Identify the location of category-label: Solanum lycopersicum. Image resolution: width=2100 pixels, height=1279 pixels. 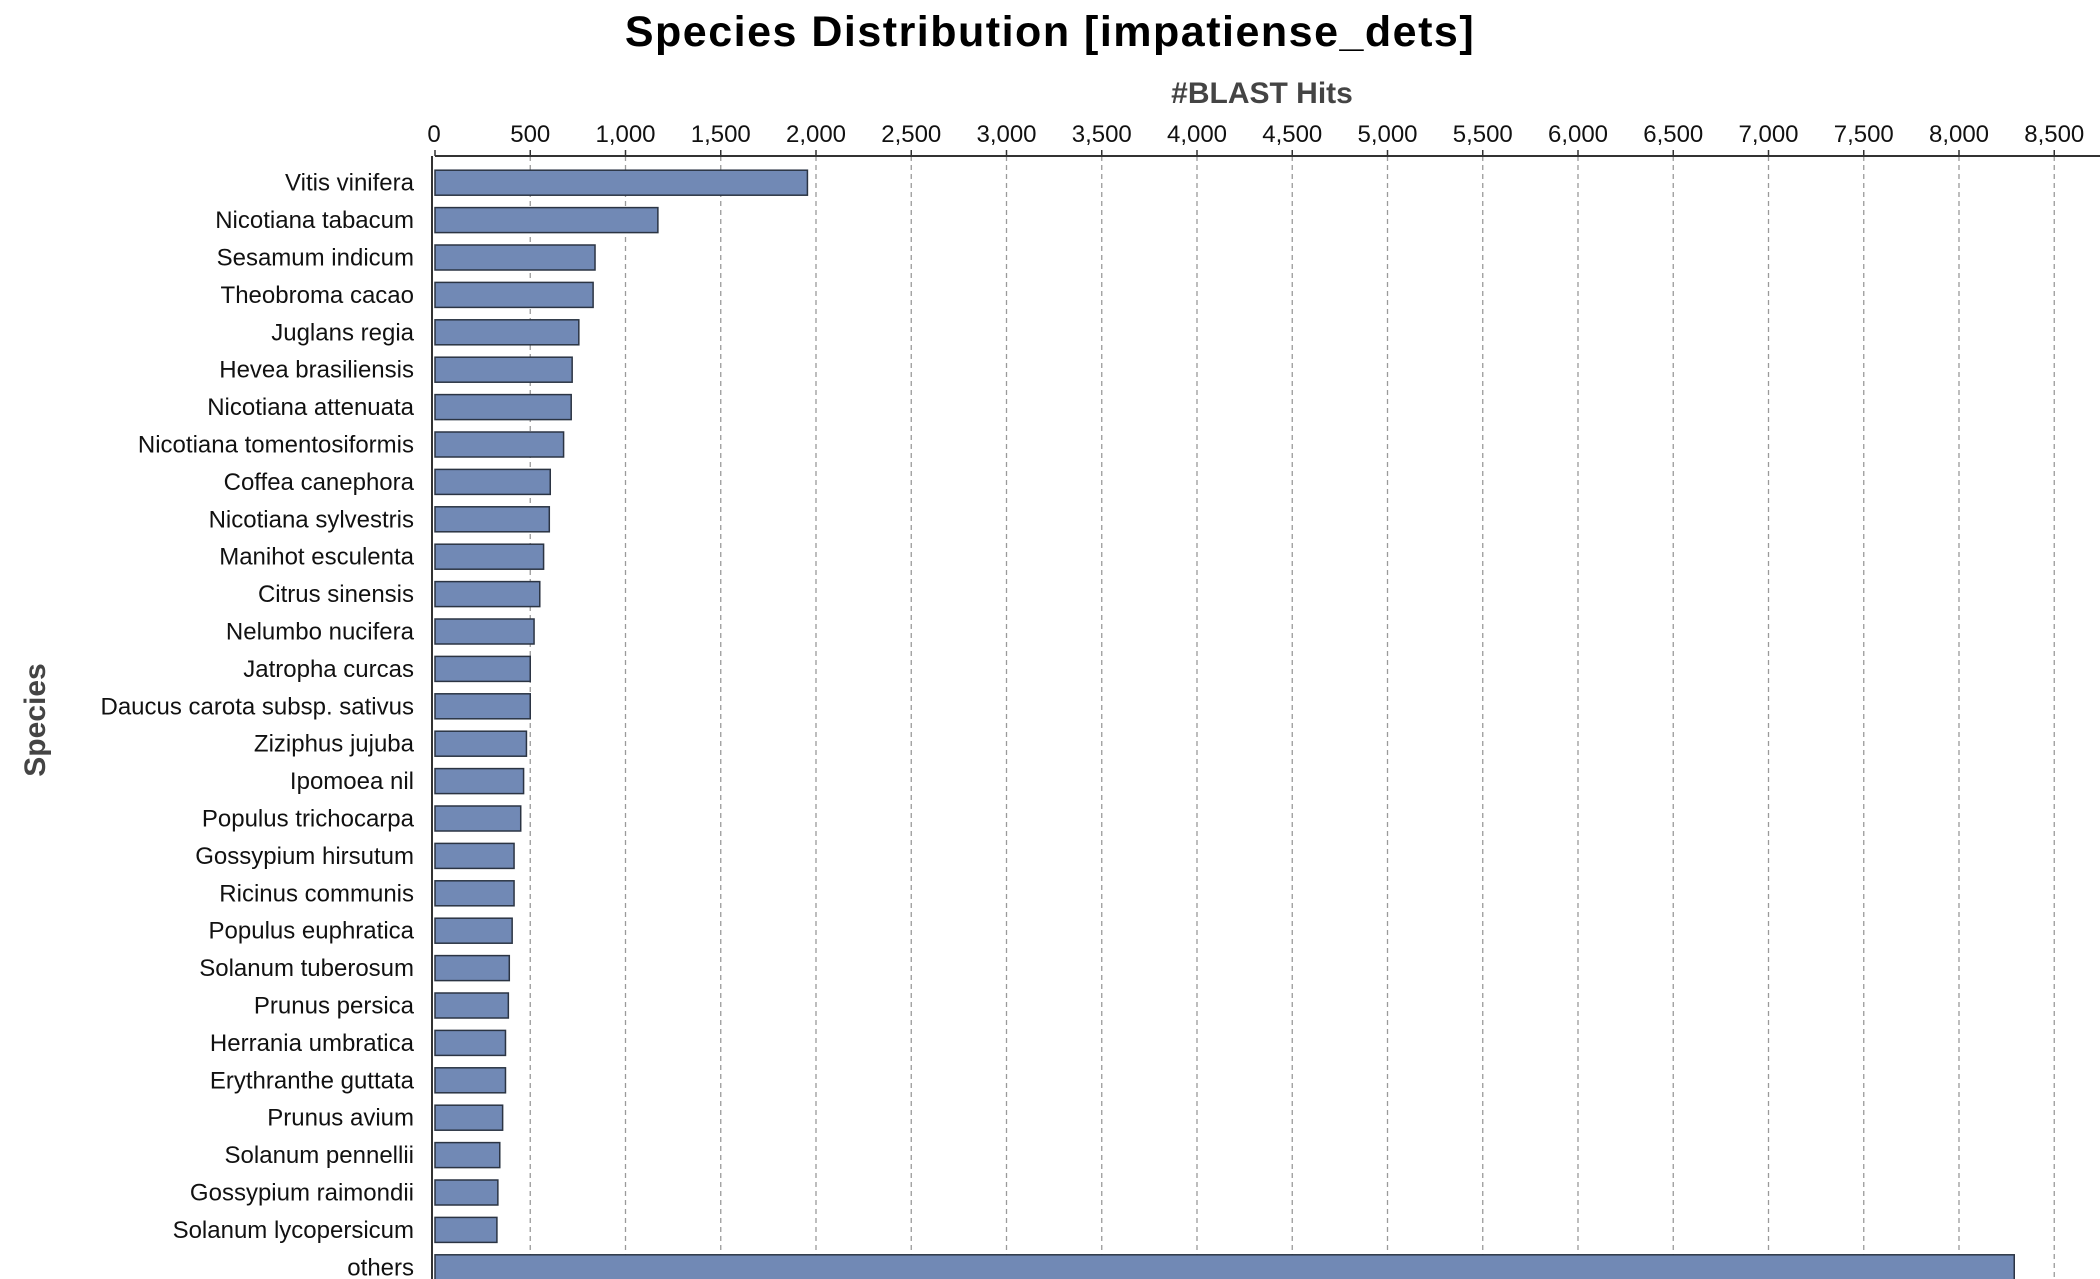
(293, 1230).